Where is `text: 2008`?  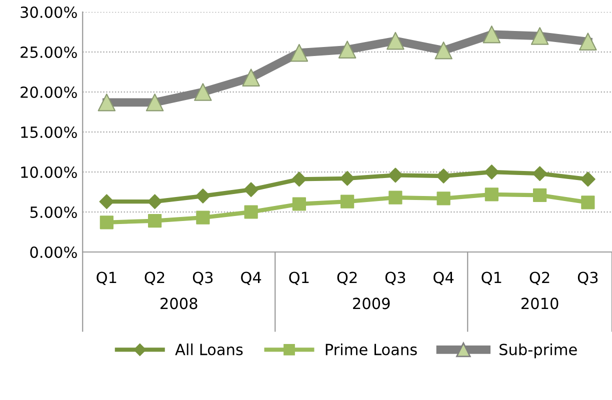 text: 2008 is located at coordinates (179, 304).